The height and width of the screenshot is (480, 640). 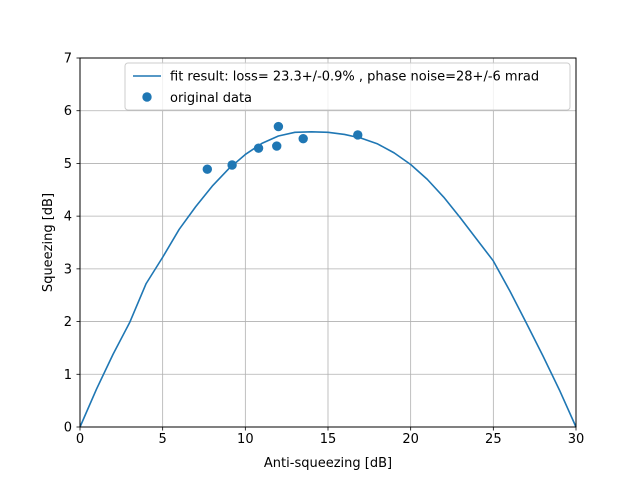 I want to click on x-tick-label: 5, so click(x=163, y=439).